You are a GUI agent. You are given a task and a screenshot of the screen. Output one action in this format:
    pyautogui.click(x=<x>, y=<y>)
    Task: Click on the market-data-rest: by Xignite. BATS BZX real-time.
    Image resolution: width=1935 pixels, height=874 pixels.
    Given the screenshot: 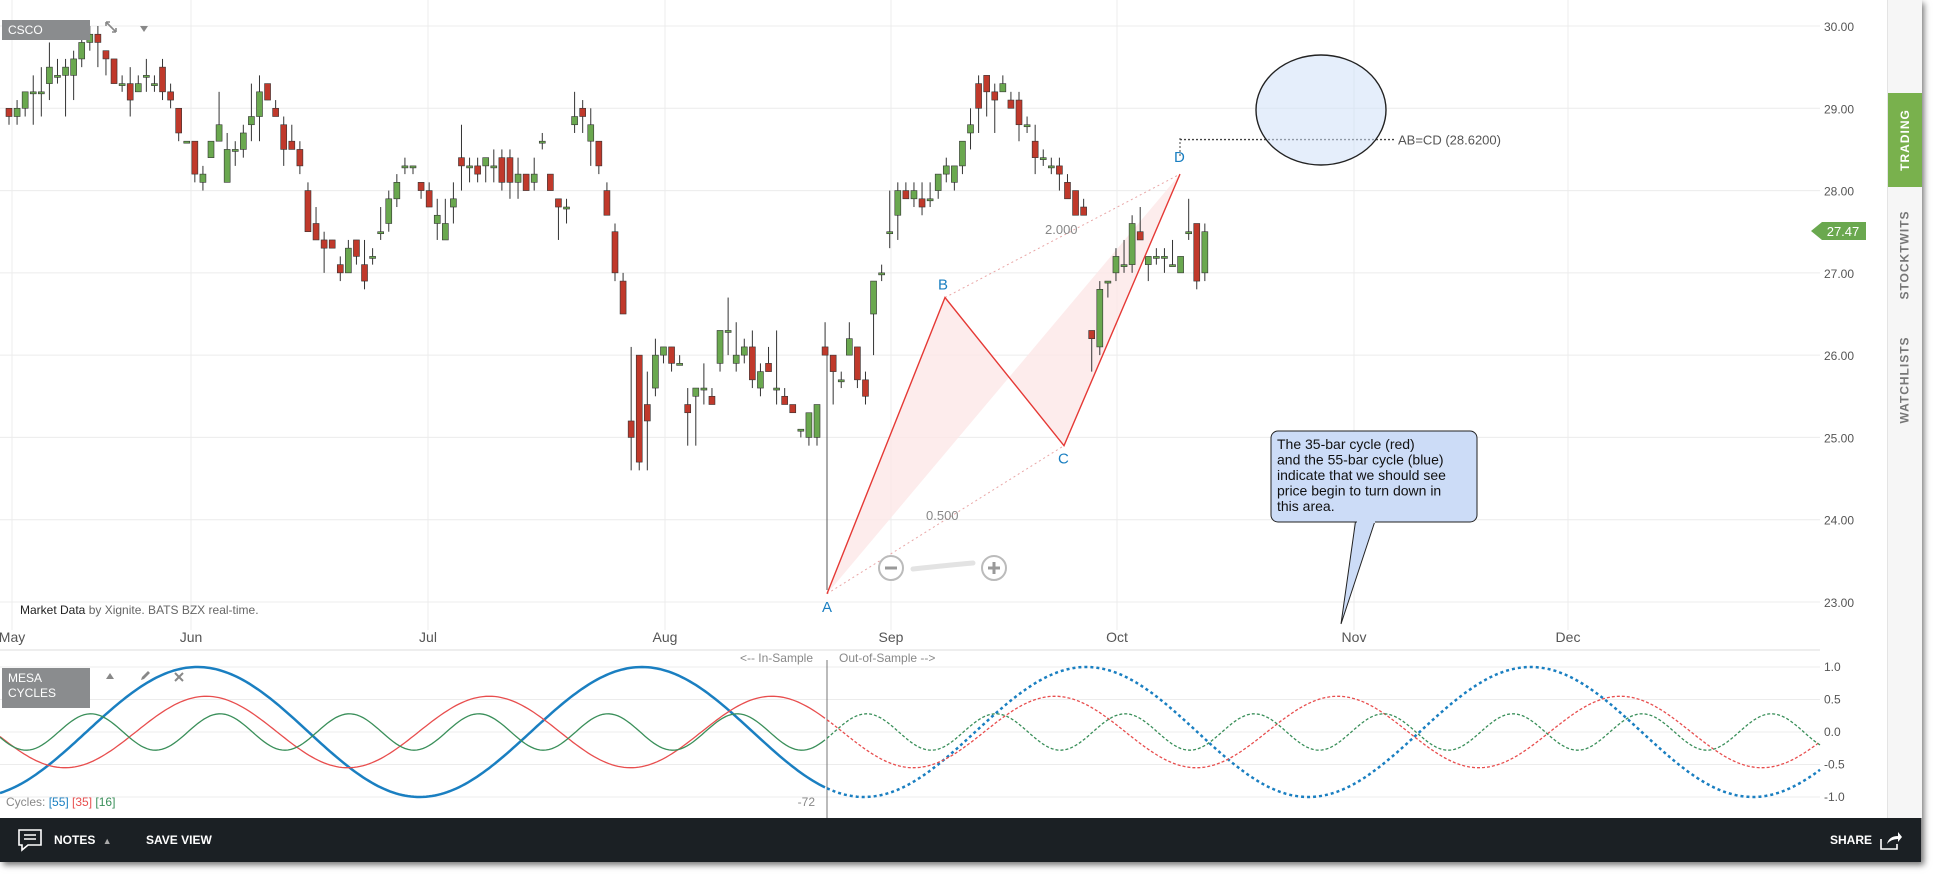 What is the action you would take?
    pyautogui.click(x=171, y=610)
    